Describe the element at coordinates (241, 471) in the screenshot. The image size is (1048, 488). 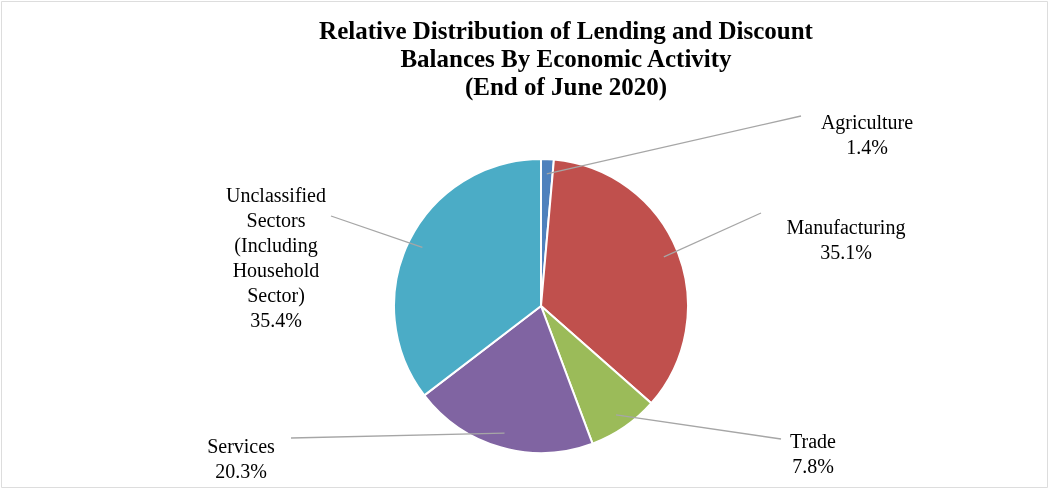
I see `data-label: 20.3%` at that location.